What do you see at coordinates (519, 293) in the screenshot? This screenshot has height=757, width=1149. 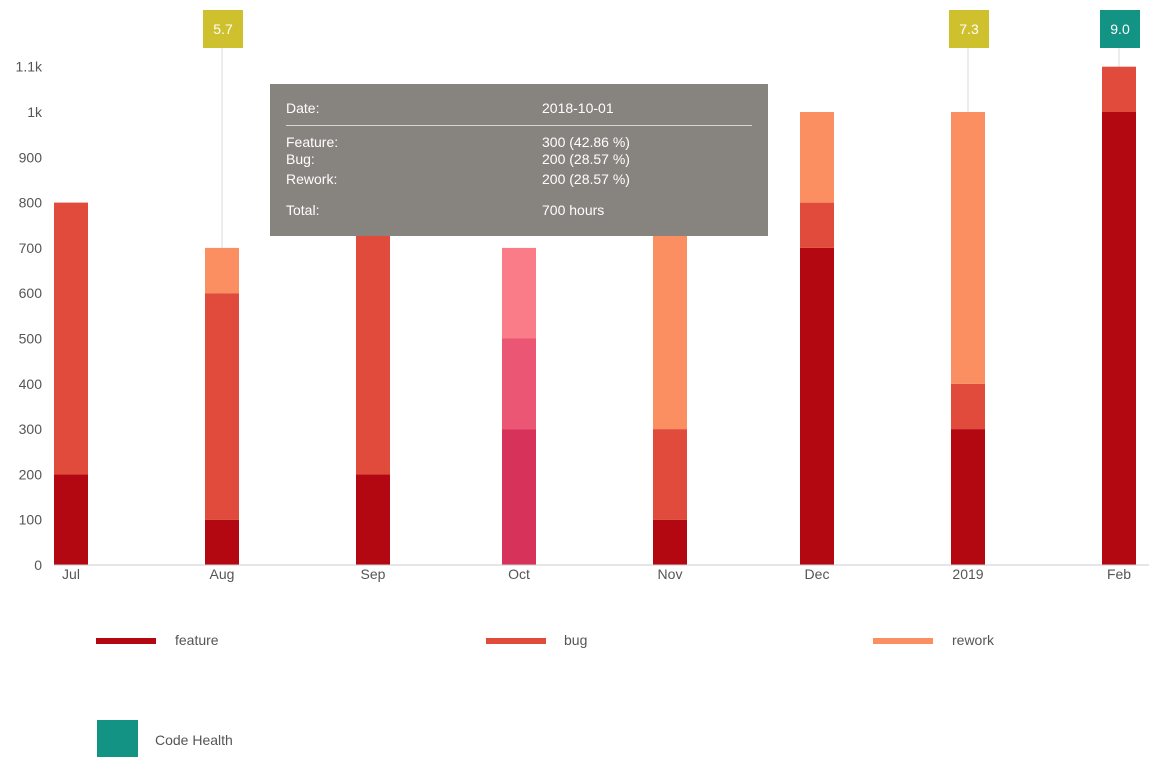 I see `bar-rework-oct` at bounding box center [519, 293].